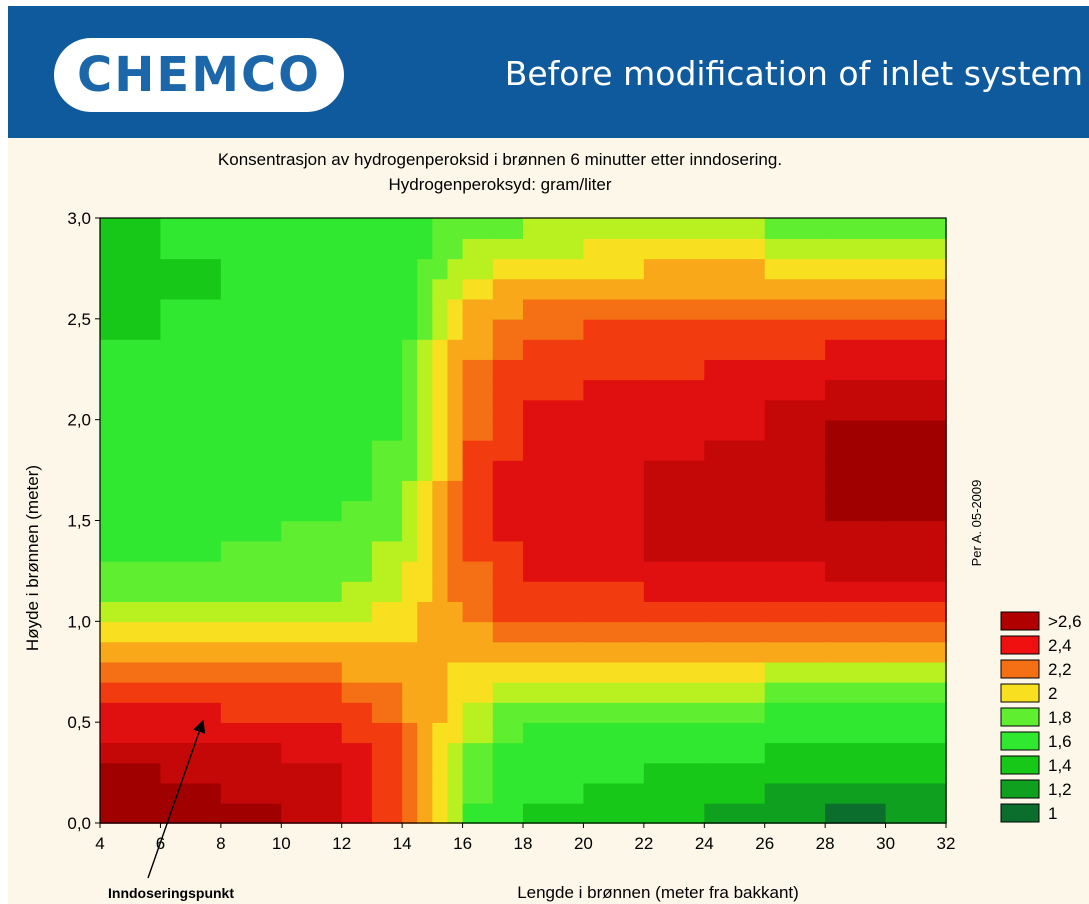 This screenshot has width=1089, height=904. I want to click on legend-label: 1, so click(1052, 813).